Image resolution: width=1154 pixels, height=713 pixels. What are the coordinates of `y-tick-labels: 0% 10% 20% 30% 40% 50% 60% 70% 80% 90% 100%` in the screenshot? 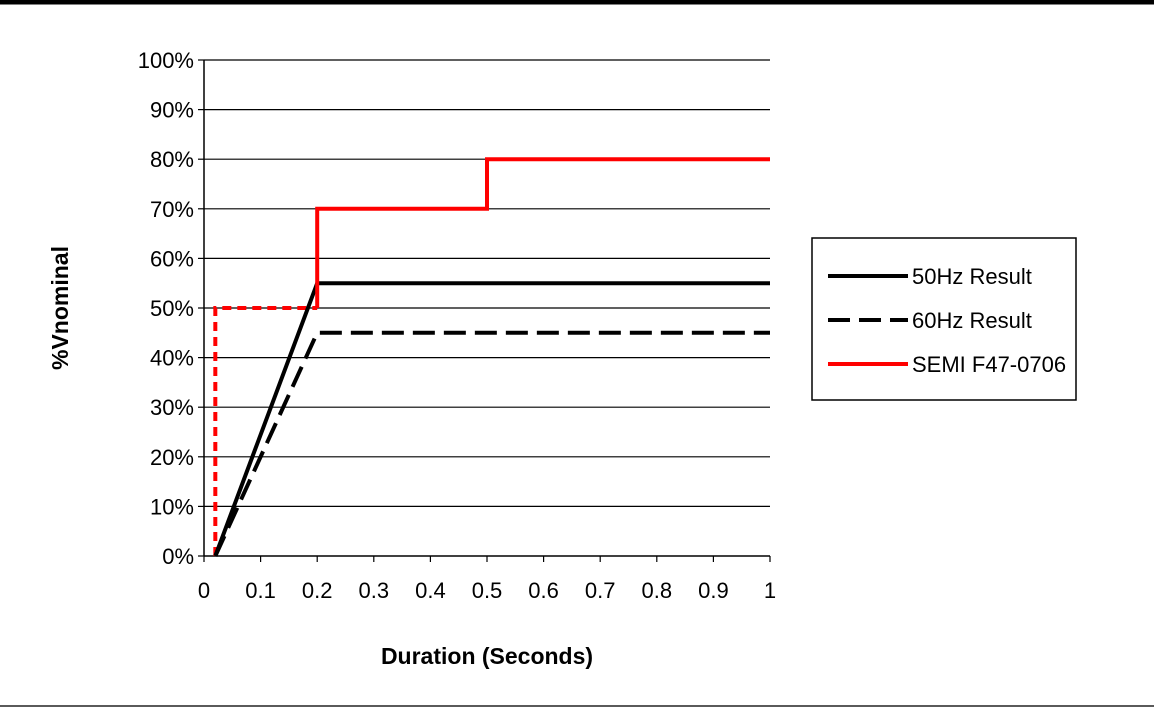 It's located at (166, 308).